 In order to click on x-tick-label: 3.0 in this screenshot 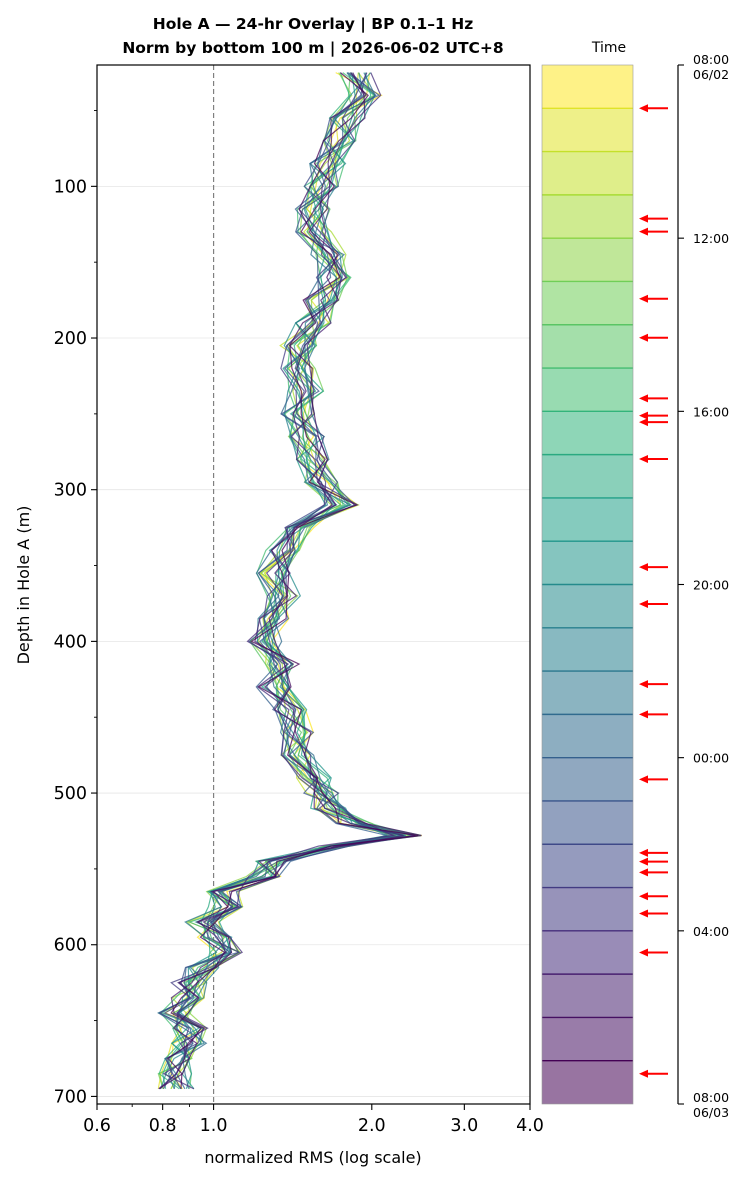, I will do `click(464, 1126)`.